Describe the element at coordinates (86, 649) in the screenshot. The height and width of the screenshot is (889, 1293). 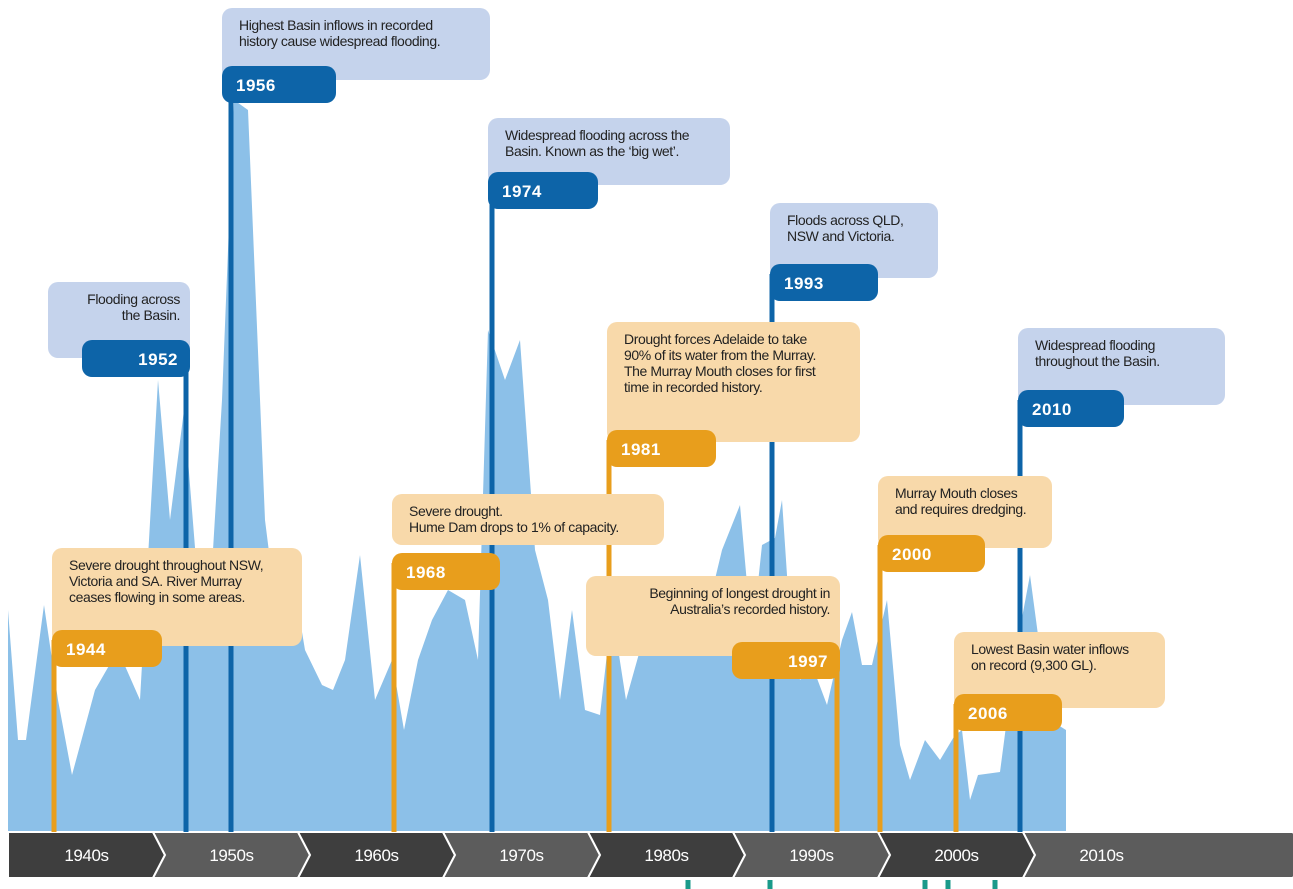
I see `event-year: 1944` at that location.